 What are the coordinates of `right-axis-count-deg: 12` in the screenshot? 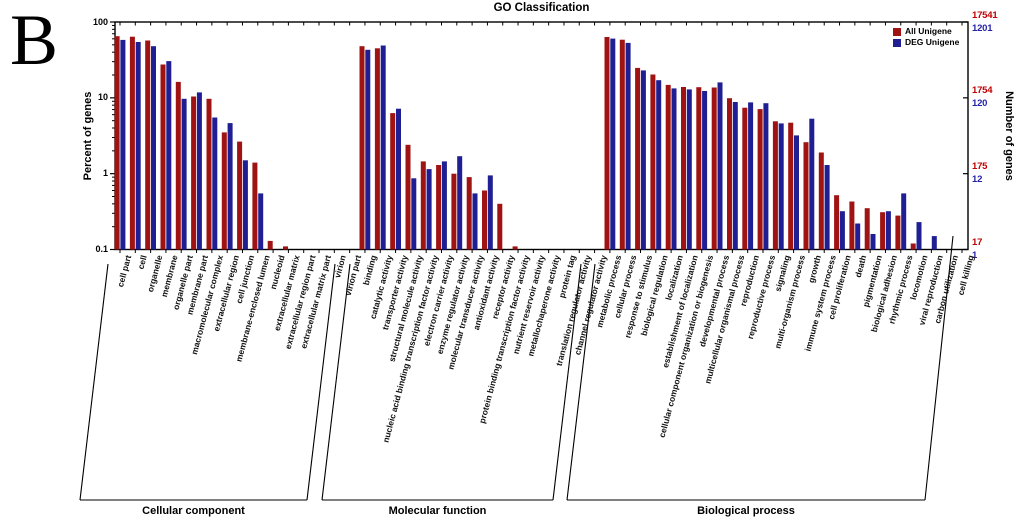 It's located at (977, 180).